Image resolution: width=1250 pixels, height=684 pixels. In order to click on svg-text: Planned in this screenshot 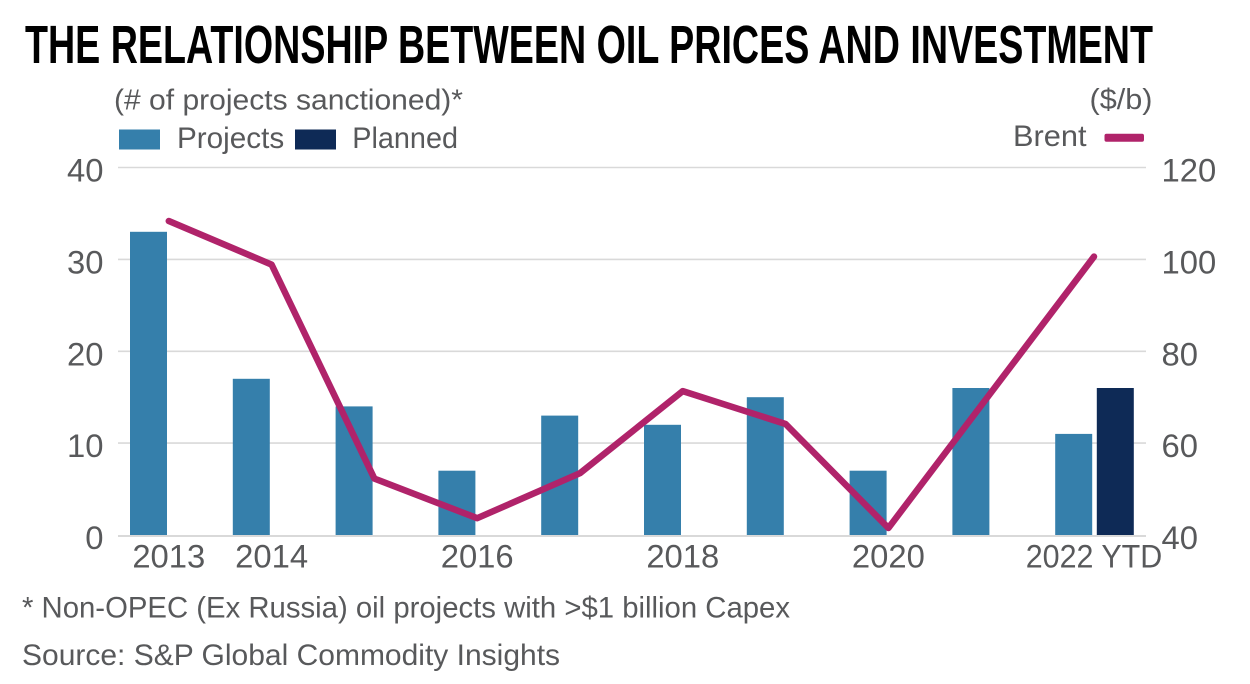, I will do `click(405, 138)`.